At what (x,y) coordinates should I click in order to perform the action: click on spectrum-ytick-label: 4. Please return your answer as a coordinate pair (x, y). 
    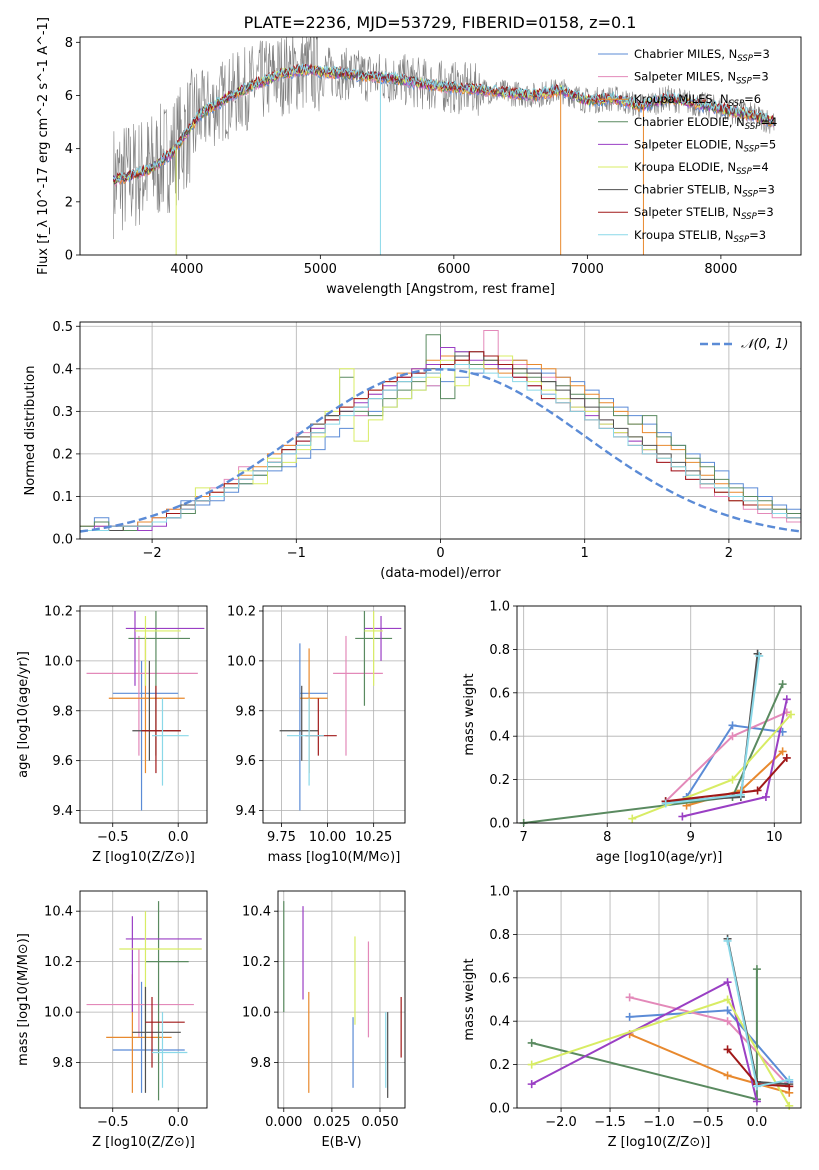
    Looking at the image, I should click on (69, 149).